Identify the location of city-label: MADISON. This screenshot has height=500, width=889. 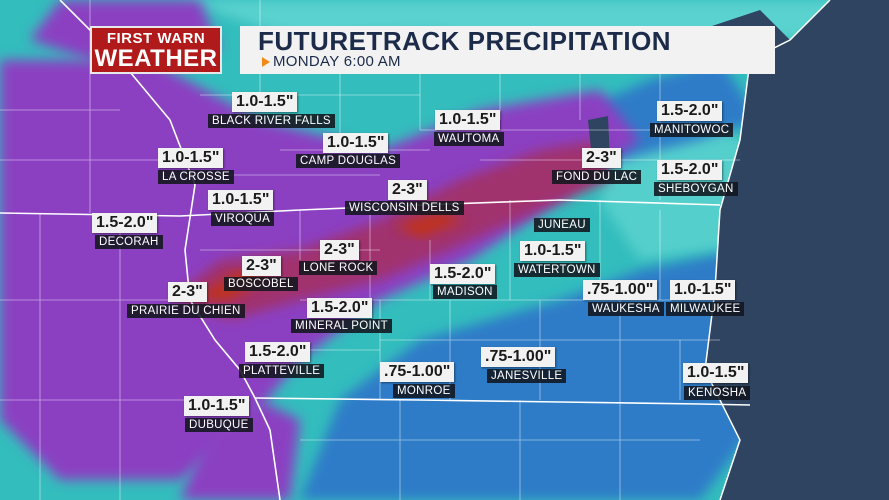
(465, 292).